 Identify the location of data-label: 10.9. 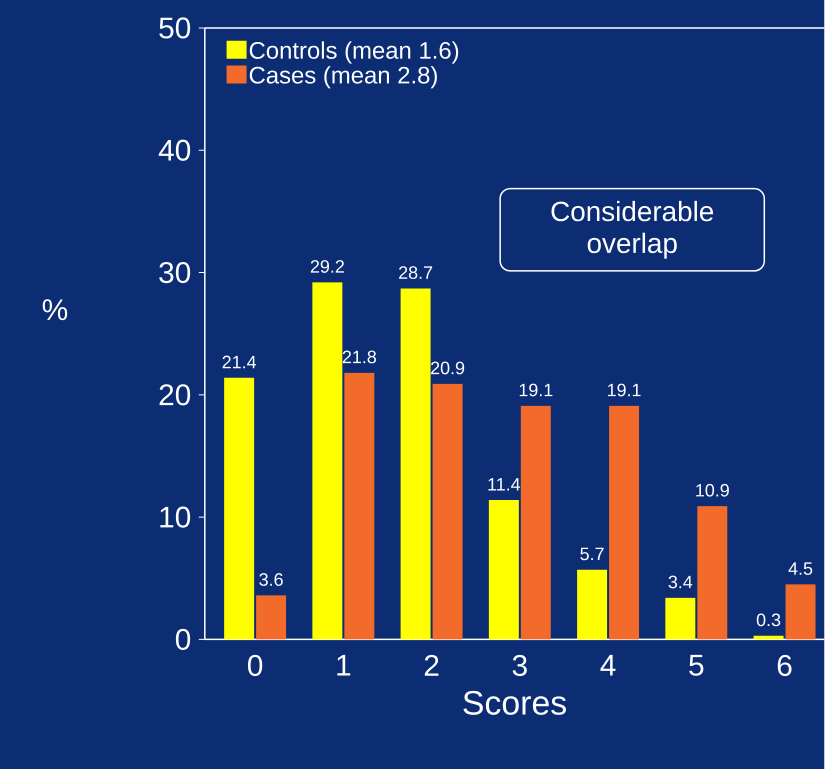
(712, 490).